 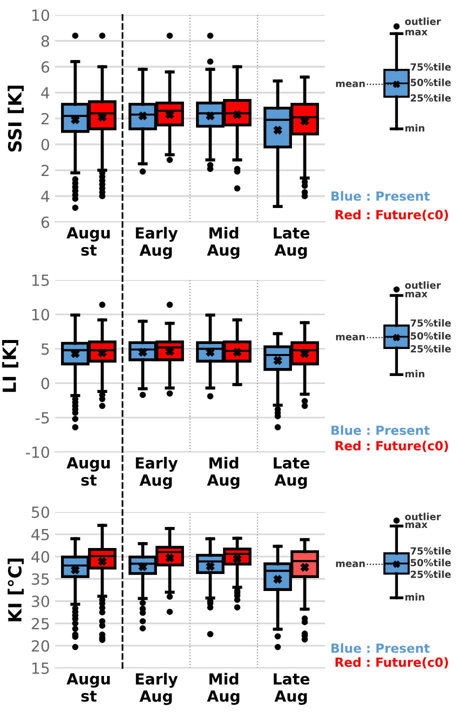 I want to click on y-tick-label: 8, so click(x=45, y=41).